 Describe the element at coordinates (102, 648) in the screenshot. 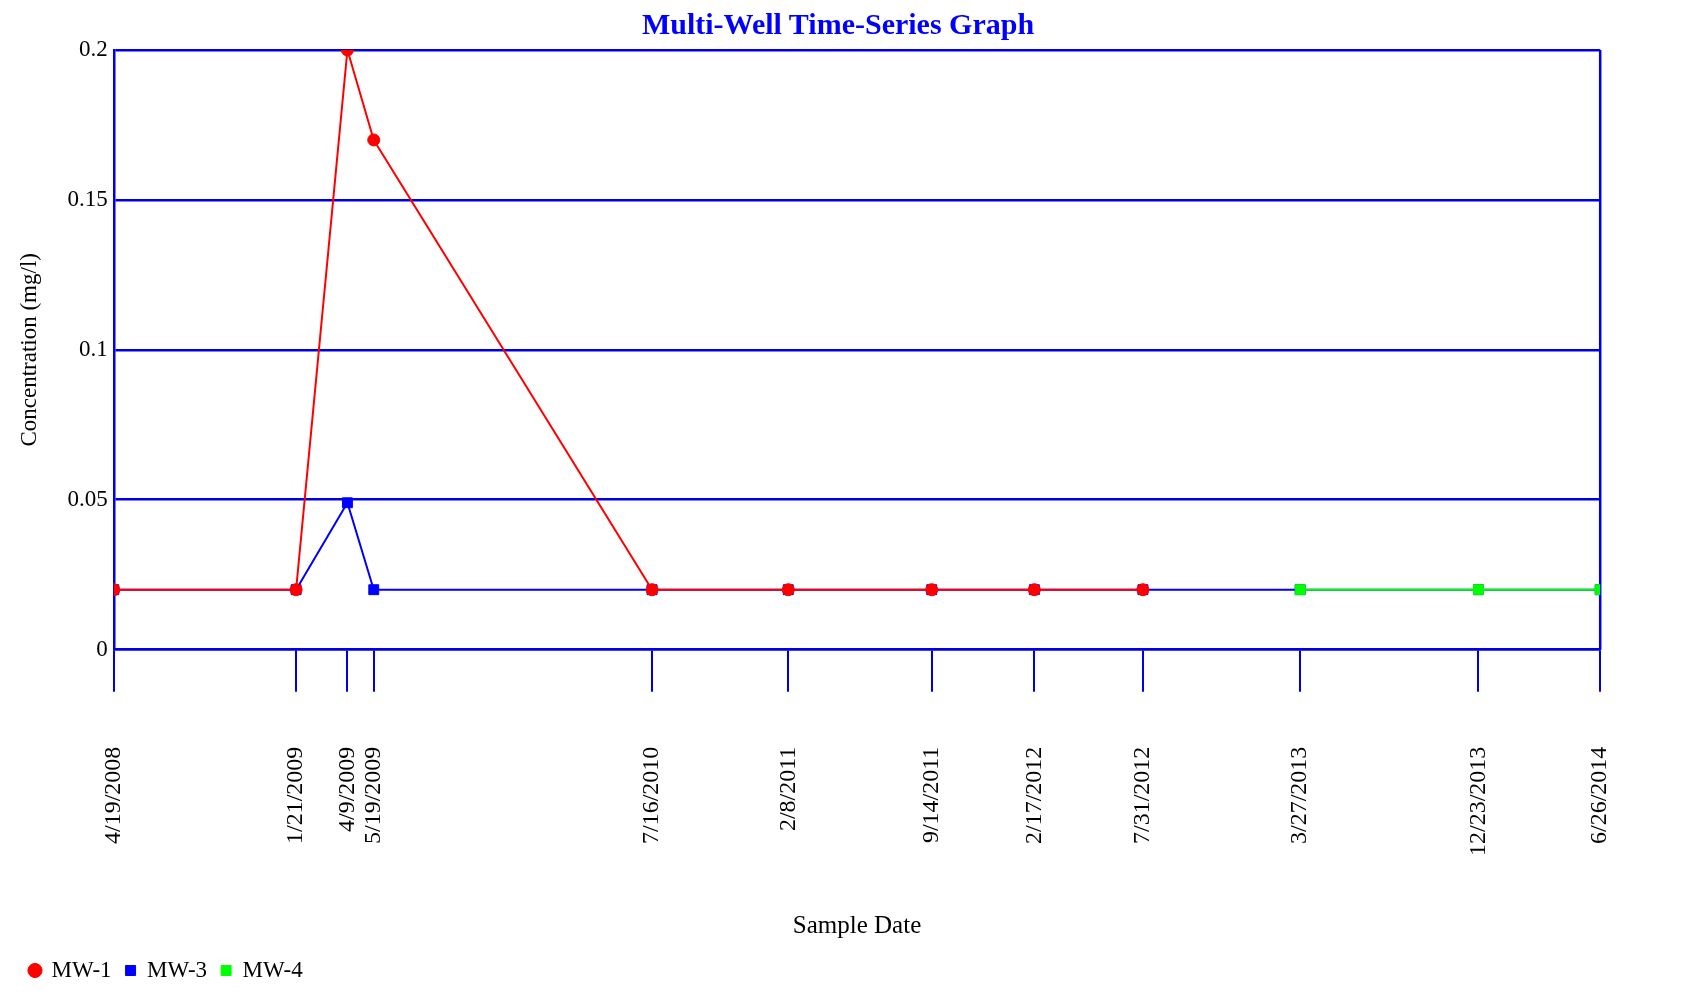

I see `y-tick-label: 0` at that location.